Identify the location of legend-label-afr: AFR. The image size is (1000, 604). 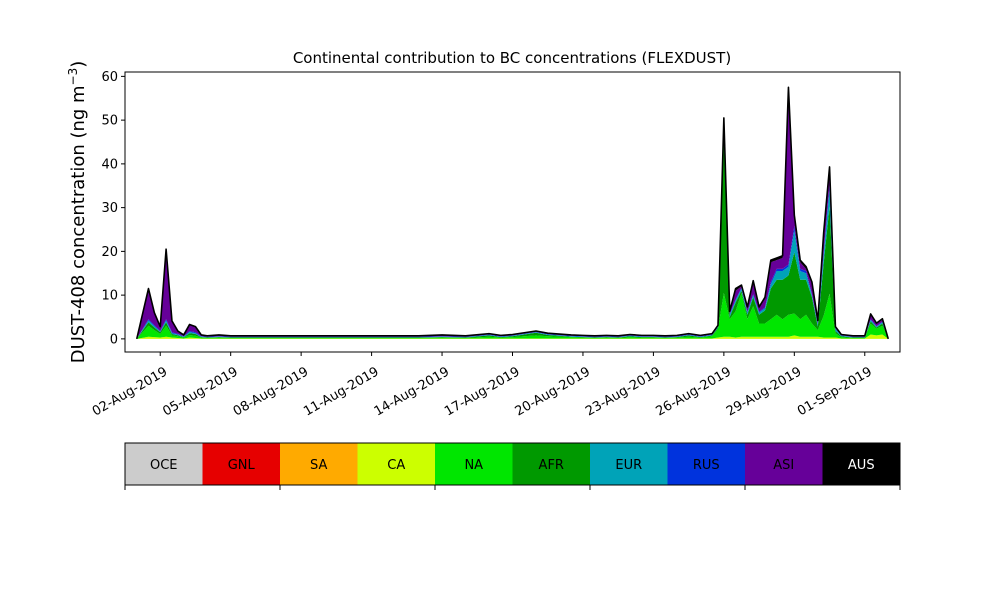
(551, 465).